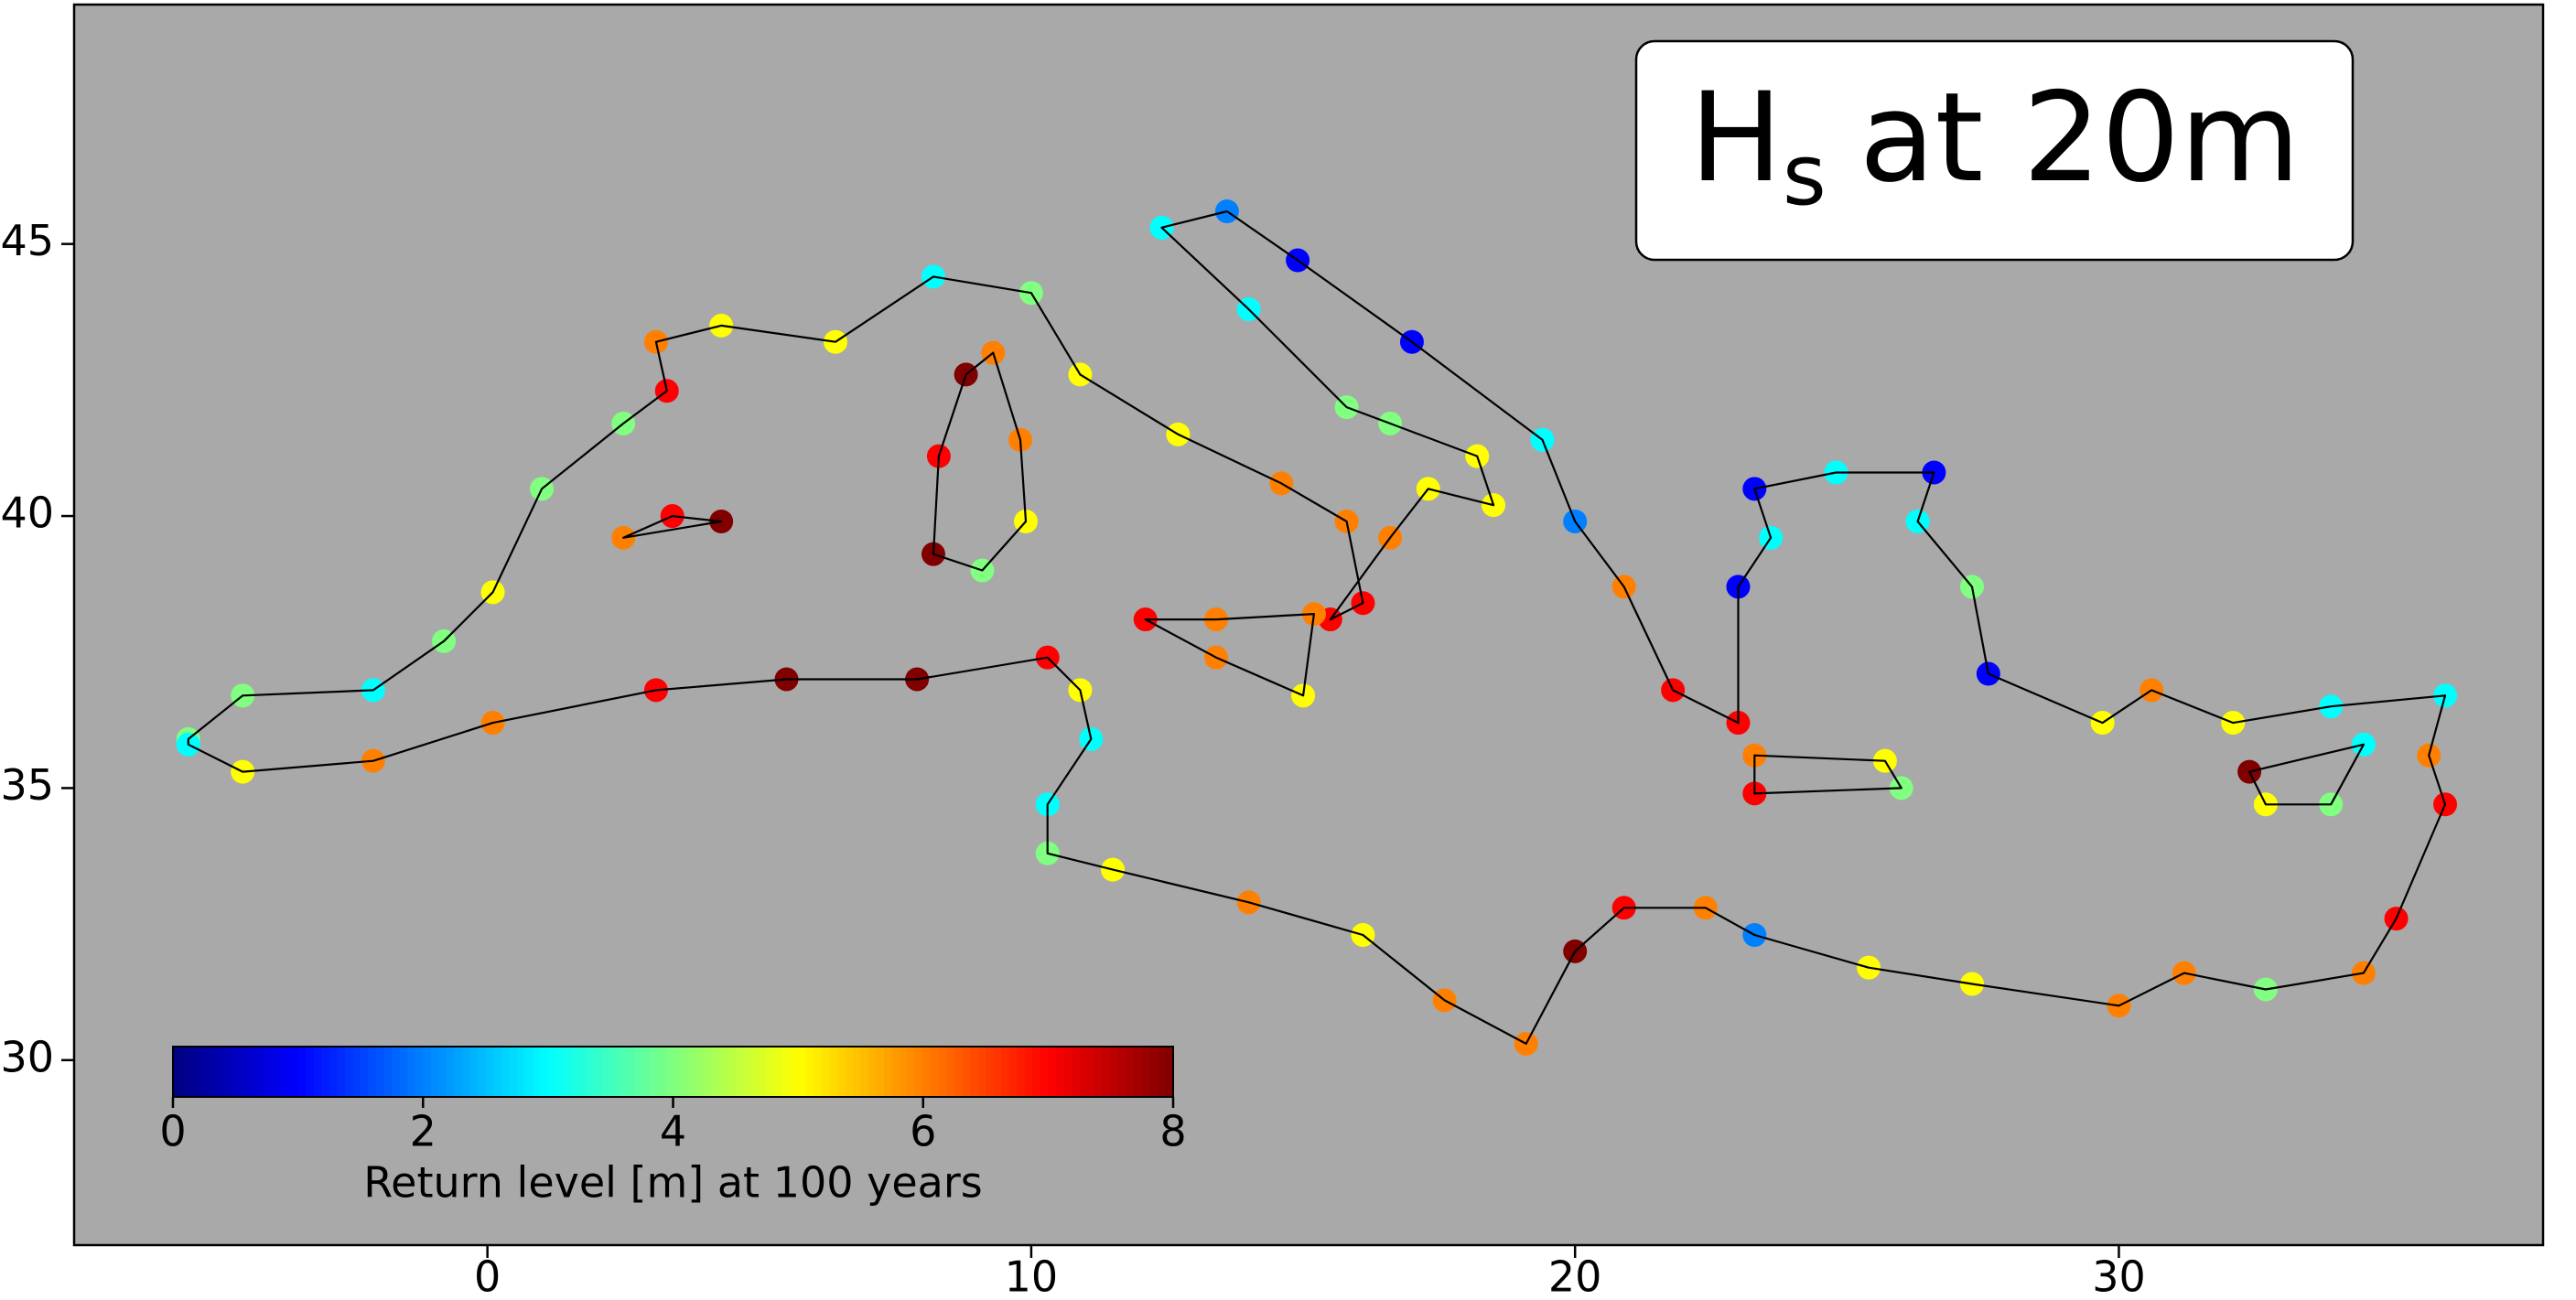  Describe the element at coordinates (27, 513) in the screenshot. I see `y-tick-label: 40` at that location.